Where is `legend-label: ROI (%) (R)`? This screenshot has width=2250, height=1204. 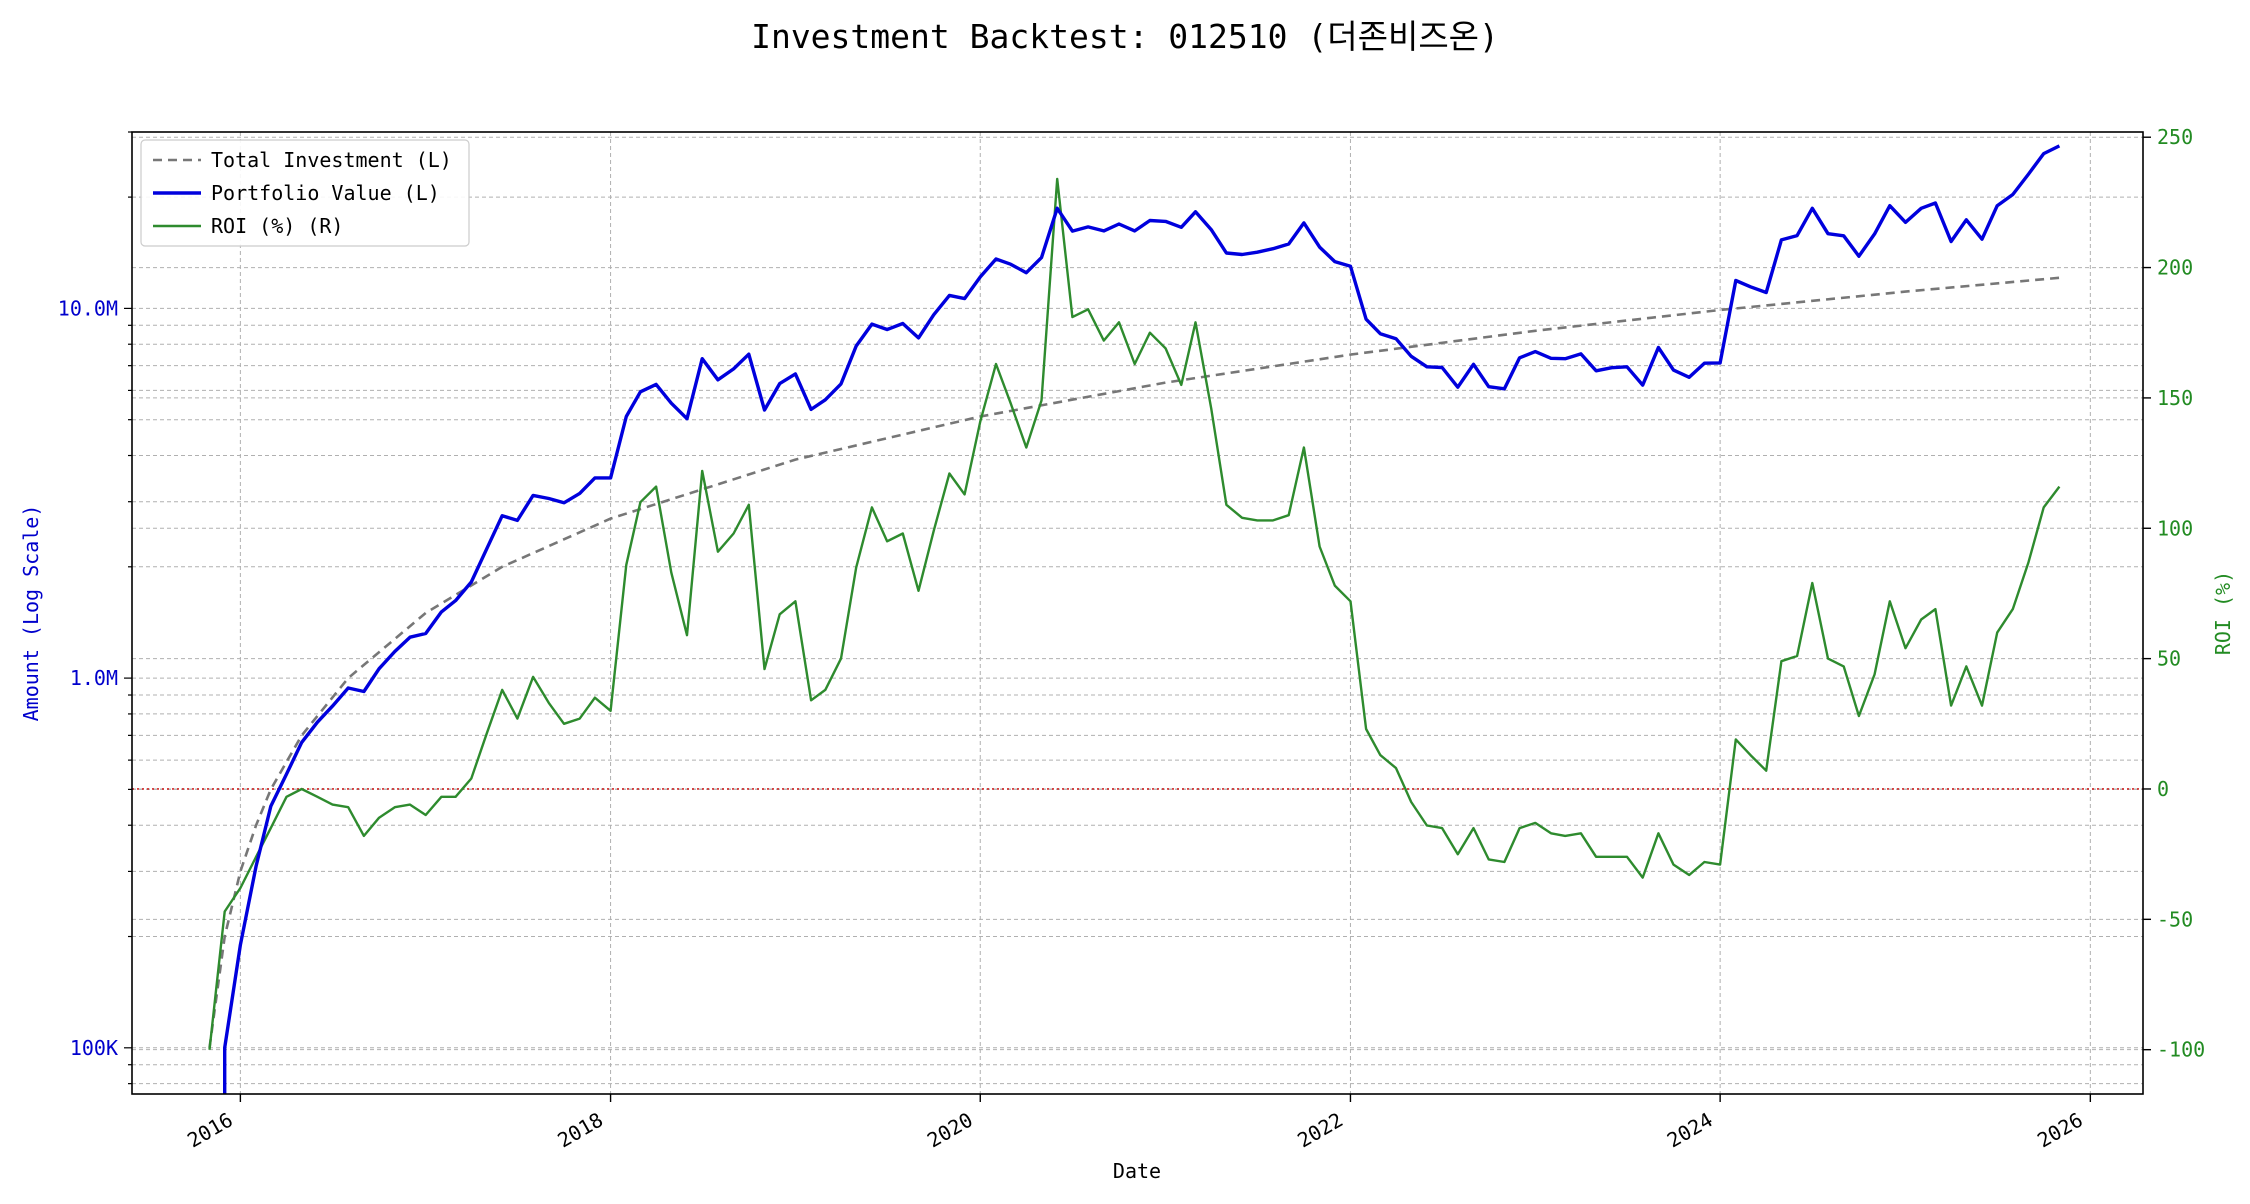 legend-label: ROI (%) (R) is located at coordinates (277, 226).